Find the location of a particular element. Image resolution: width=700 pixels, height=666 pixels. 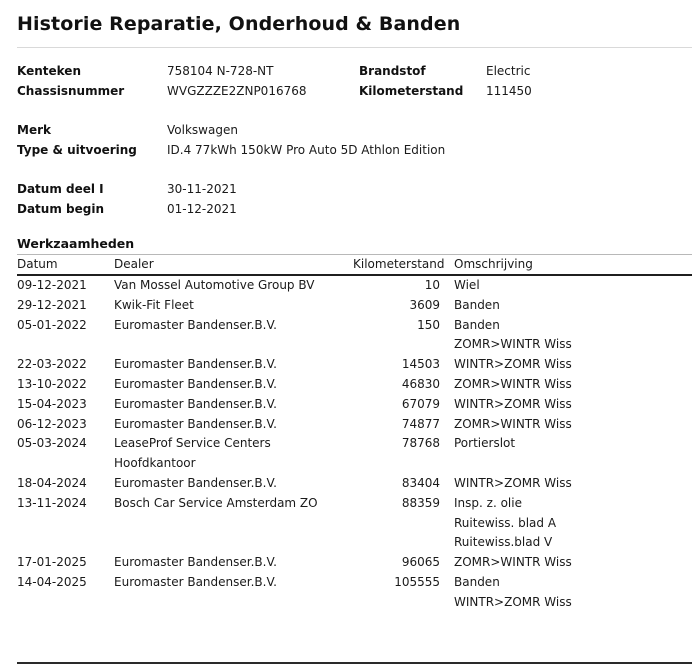

cell-kilometerstand: 88359 is located at coordinates (420, 502).